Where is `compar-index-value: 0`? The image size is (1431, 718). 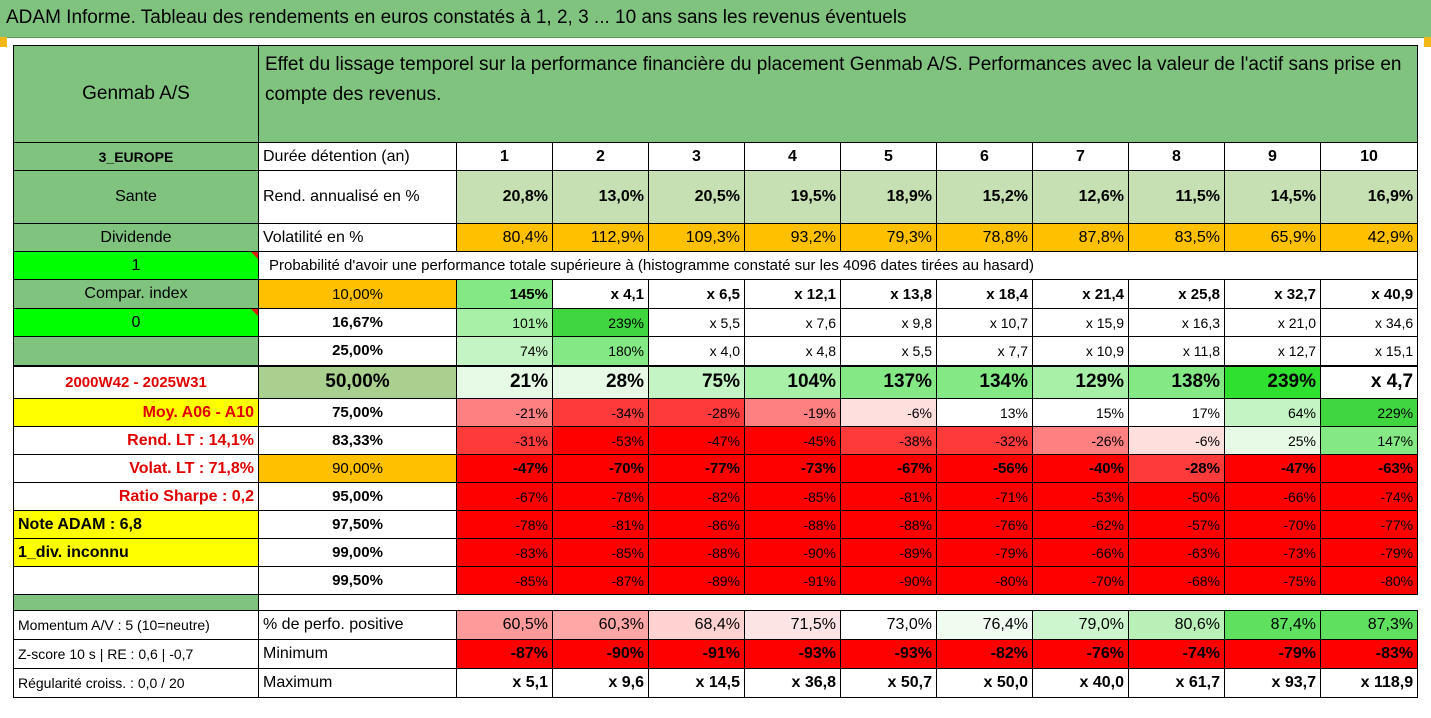 compar-index-value: 0 is located at coordinates (136, 322).